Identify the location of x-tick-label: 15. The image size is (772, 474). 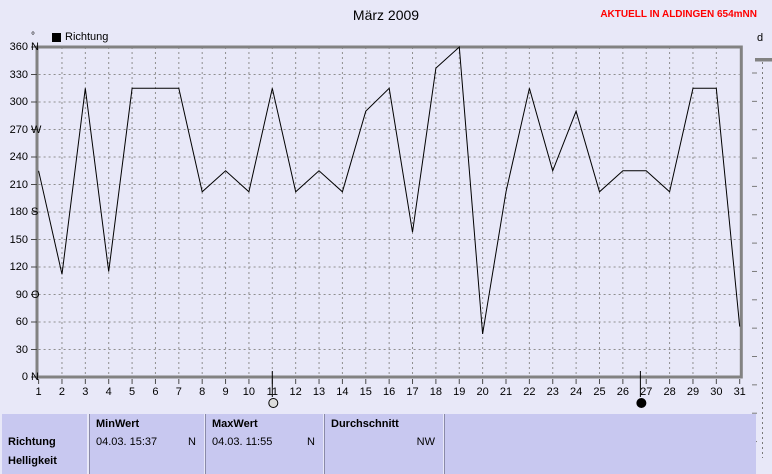
(365, 392).